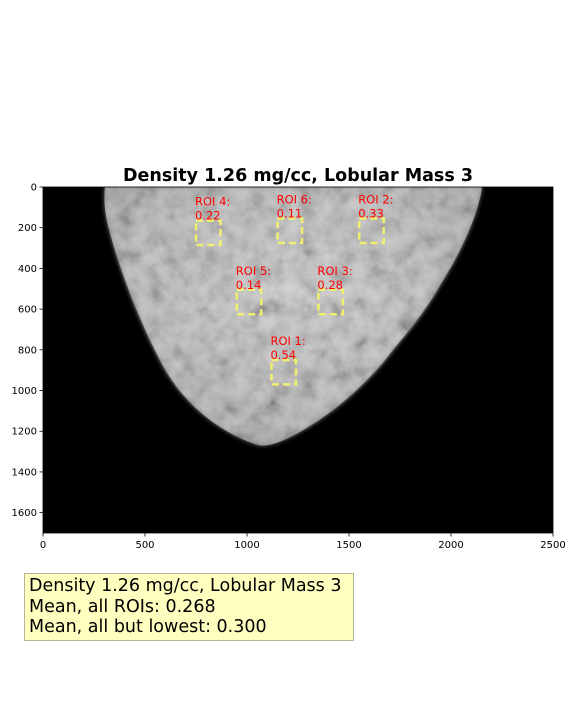 This screenshot has height=720, width=576. I want to click on roi-label-name: ROI 6:, so click(294, 200).